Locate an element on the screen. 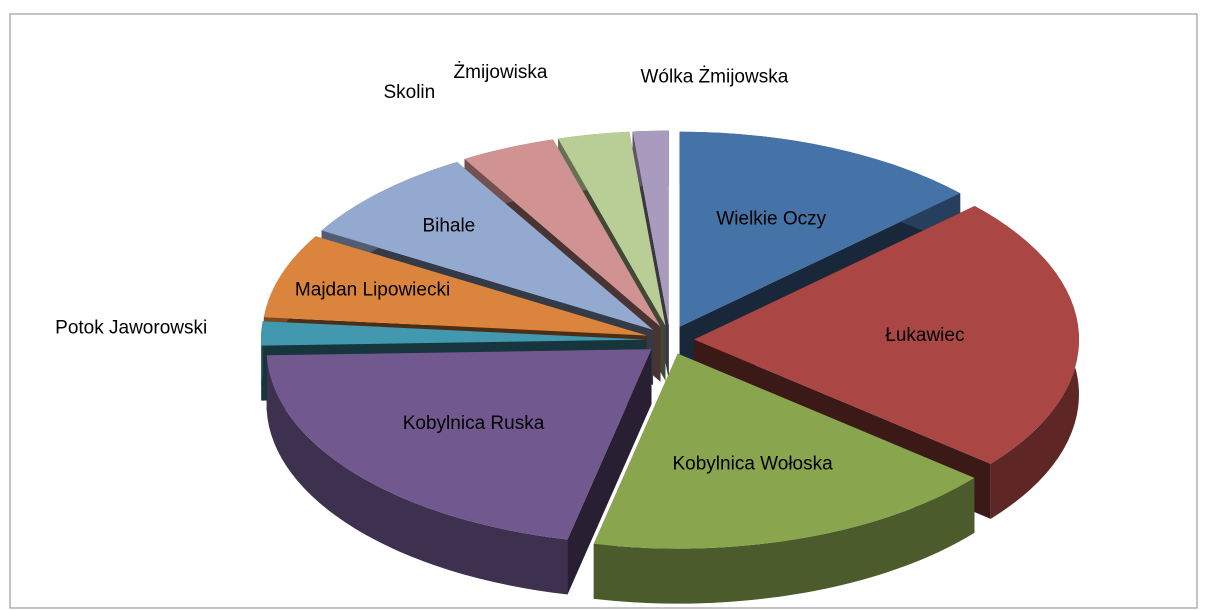 Image resolution: width=1208 pixels, height=610 pixels. data-label: Wólka Żmijowska is located at coordinates (714, 77).